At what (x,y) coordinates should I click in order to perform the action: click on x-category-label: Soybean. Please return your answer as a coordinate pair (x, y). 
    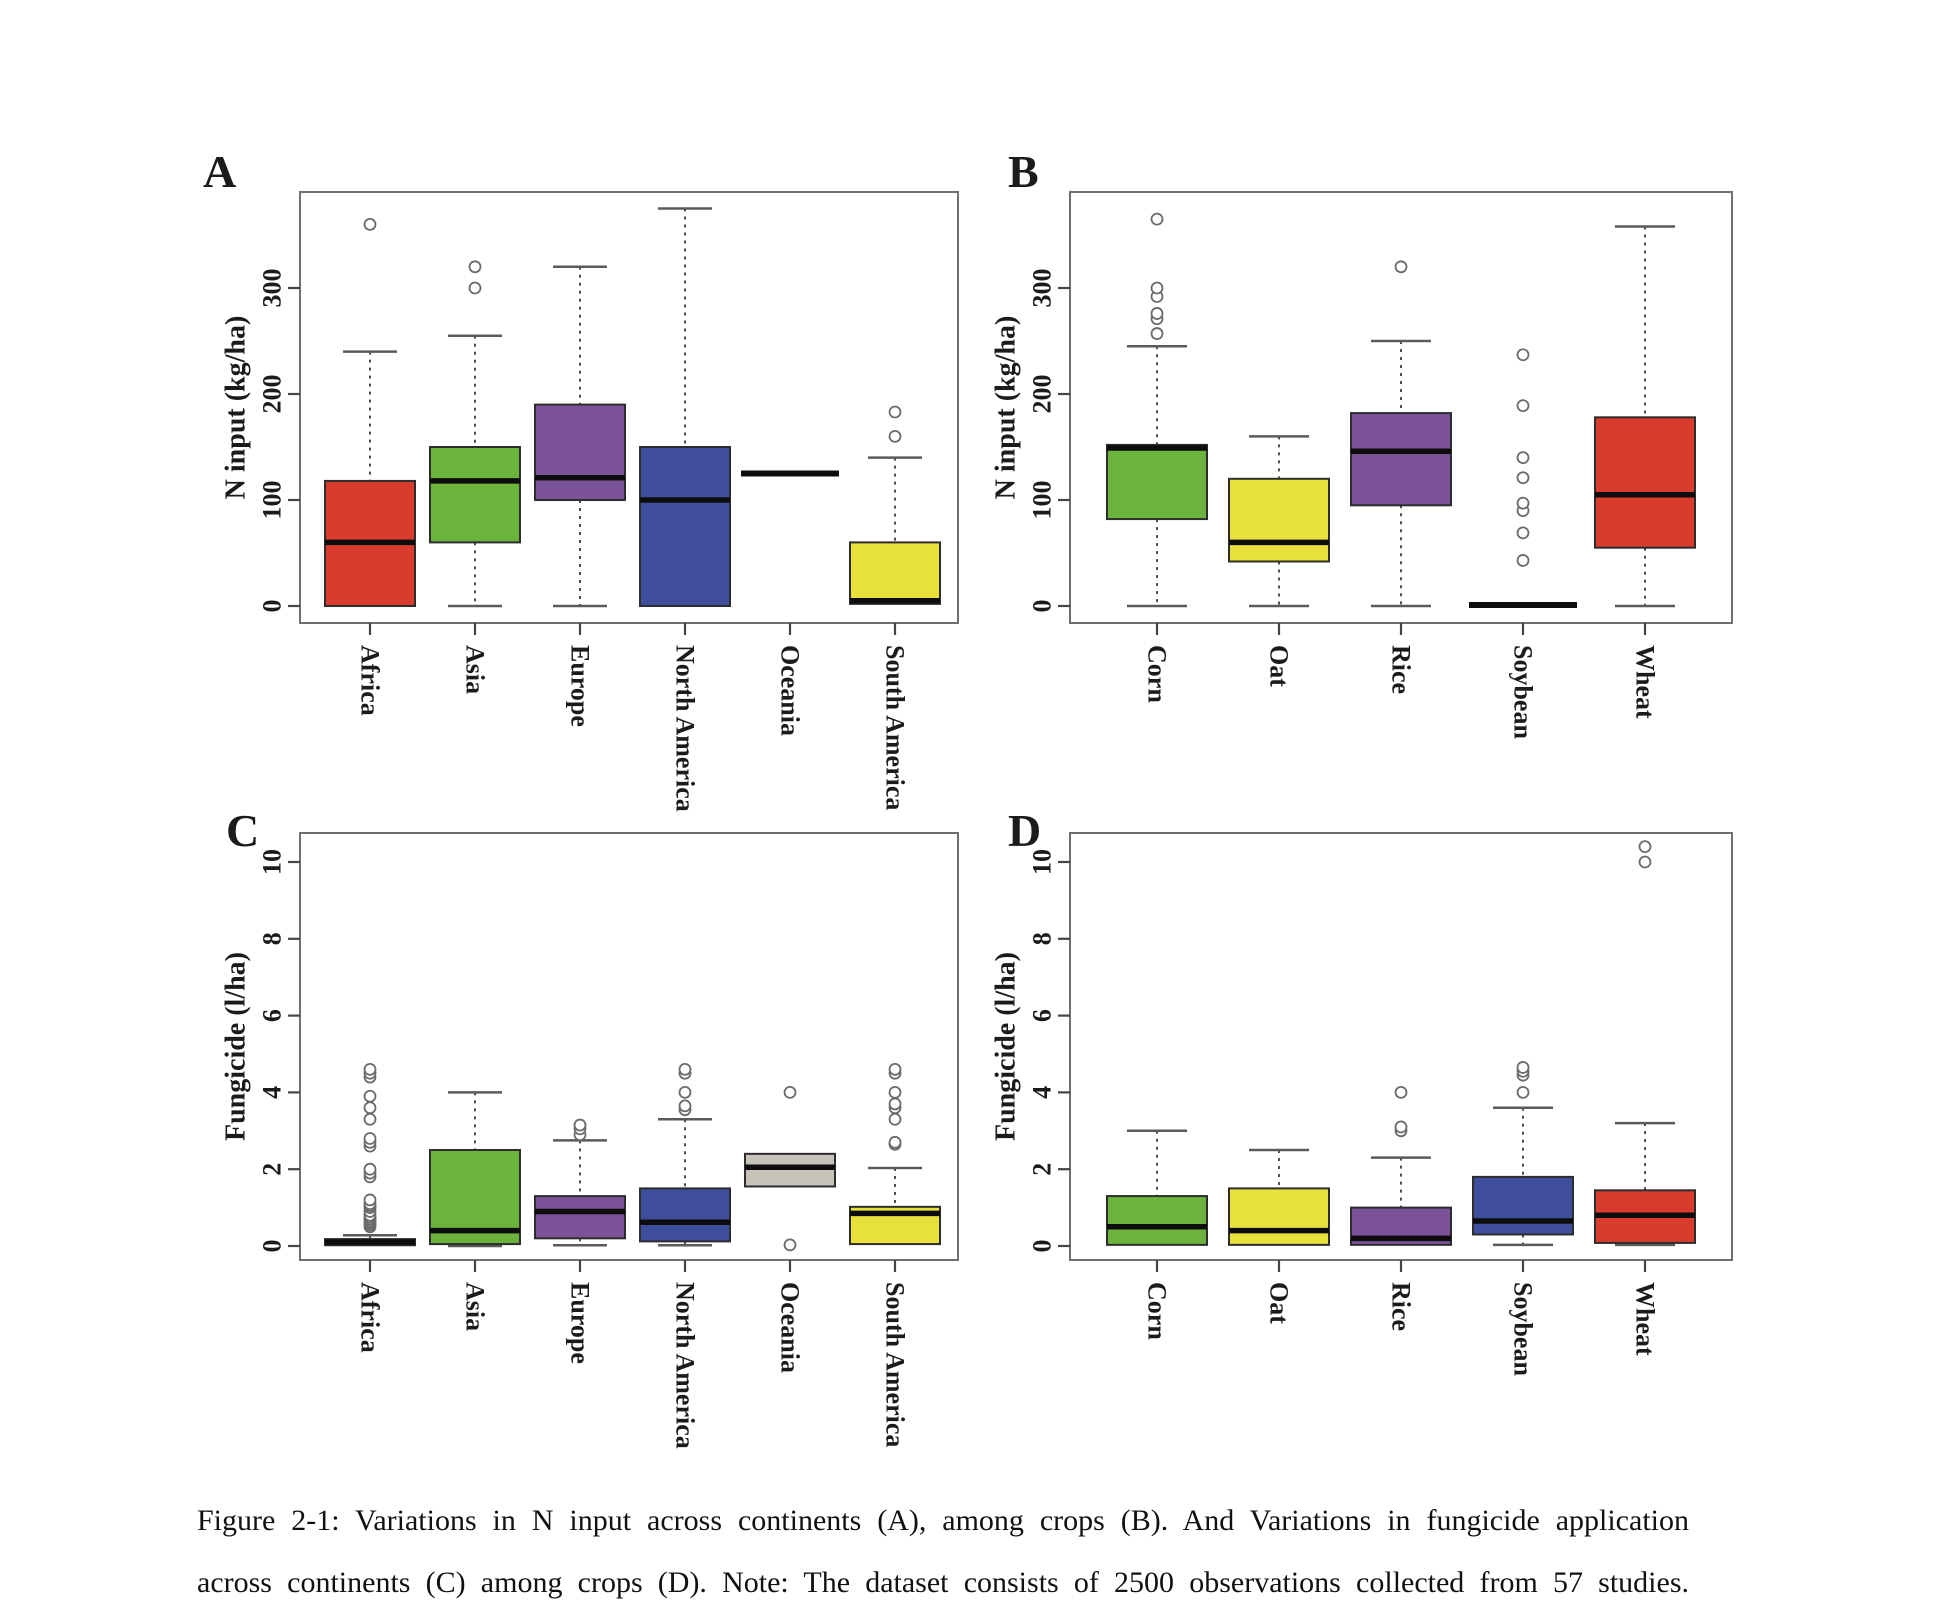
    Looking at the image, I should click on (1523, 1329).